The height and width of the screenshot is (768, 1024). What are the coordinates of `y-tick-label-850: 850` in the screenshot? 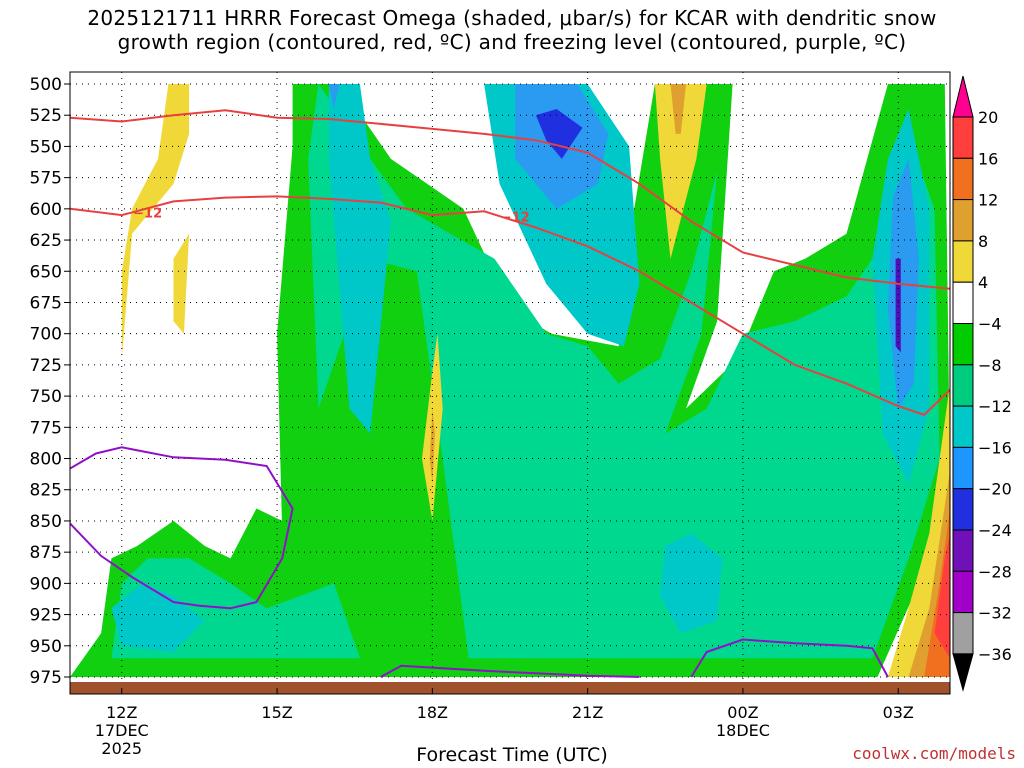 It's located at (46, 522).